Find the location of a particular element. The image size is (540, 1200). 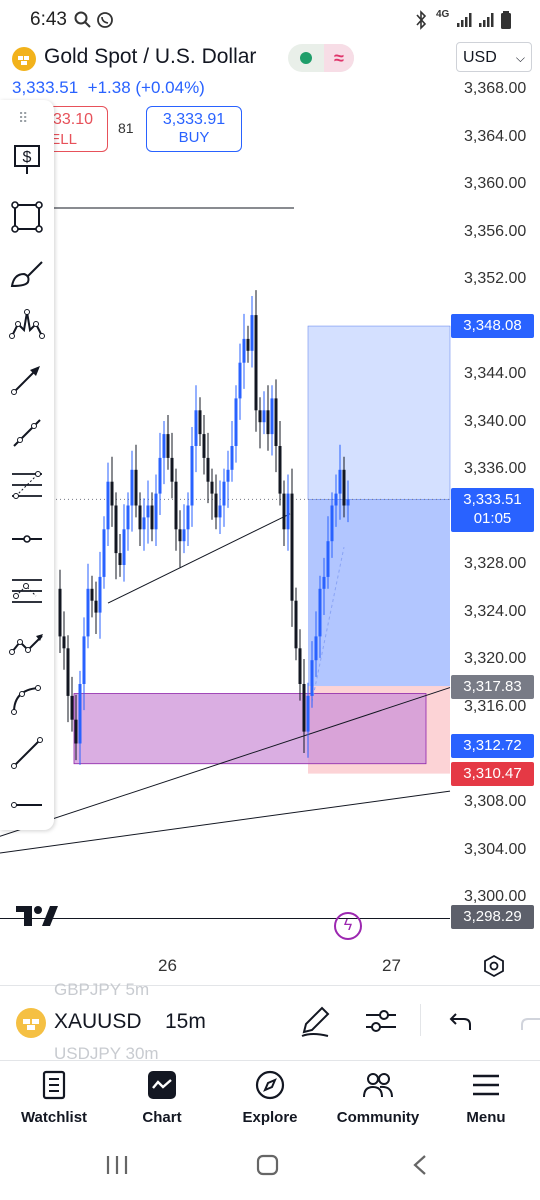

price-tick: 3,300.00 is located at coordinates (495, 896).